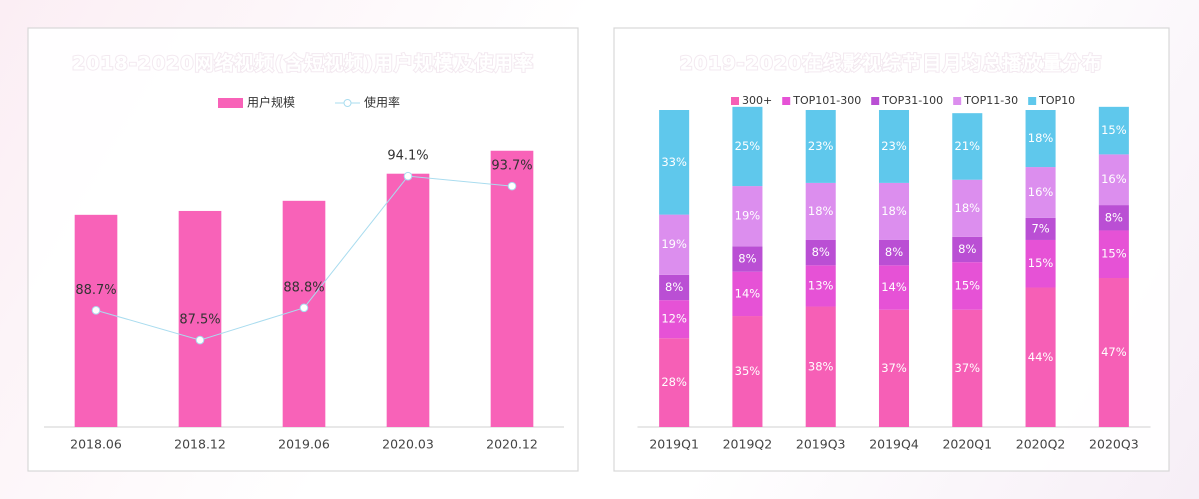 The height and width of the screenshot is (499, 1199). I want to click on data-label: 12%, so click(674, 319).